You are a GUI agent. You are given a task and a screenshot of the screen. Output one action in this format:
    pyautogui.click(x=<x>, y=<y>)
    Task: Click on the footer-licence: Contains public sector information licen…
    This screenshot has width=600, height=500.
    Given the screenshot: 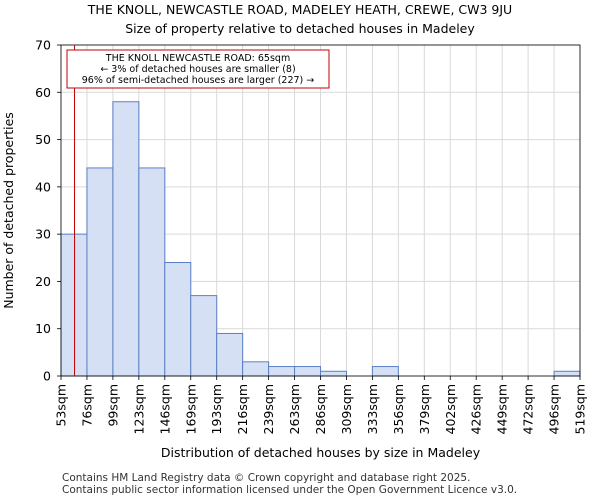 What is the action you would take?
    pyautogui.click(x=290, y=490)
    